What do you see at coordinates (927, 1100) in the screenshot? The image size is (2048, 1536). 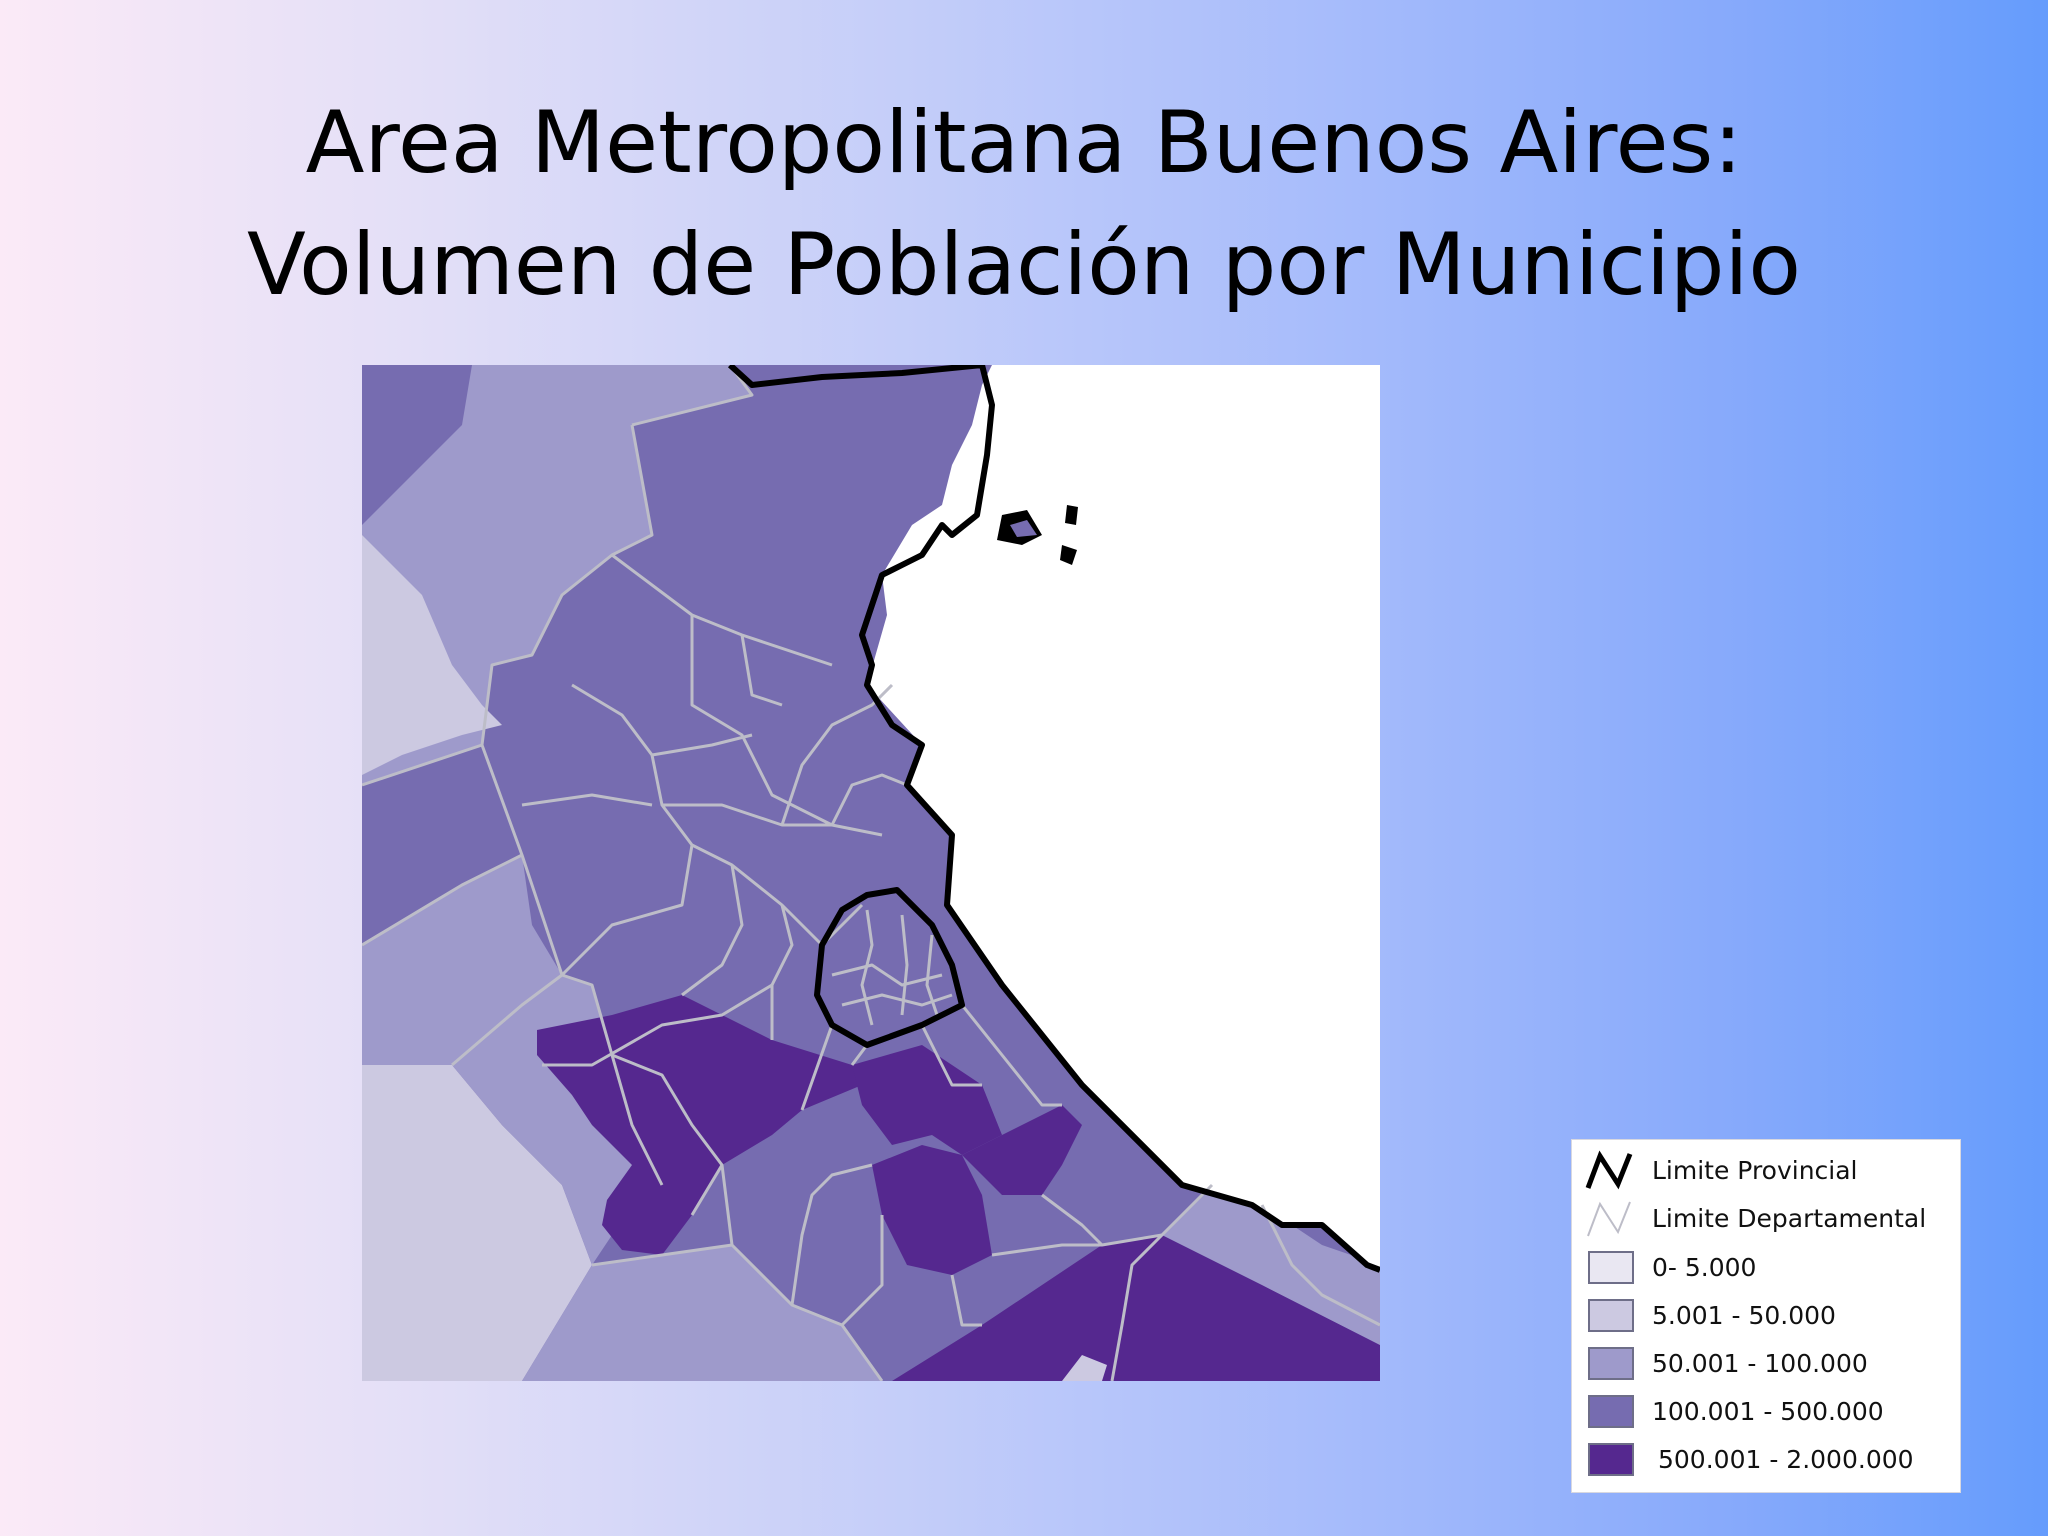 I see `municipio-lomas` at bounding box center [927, 1100].